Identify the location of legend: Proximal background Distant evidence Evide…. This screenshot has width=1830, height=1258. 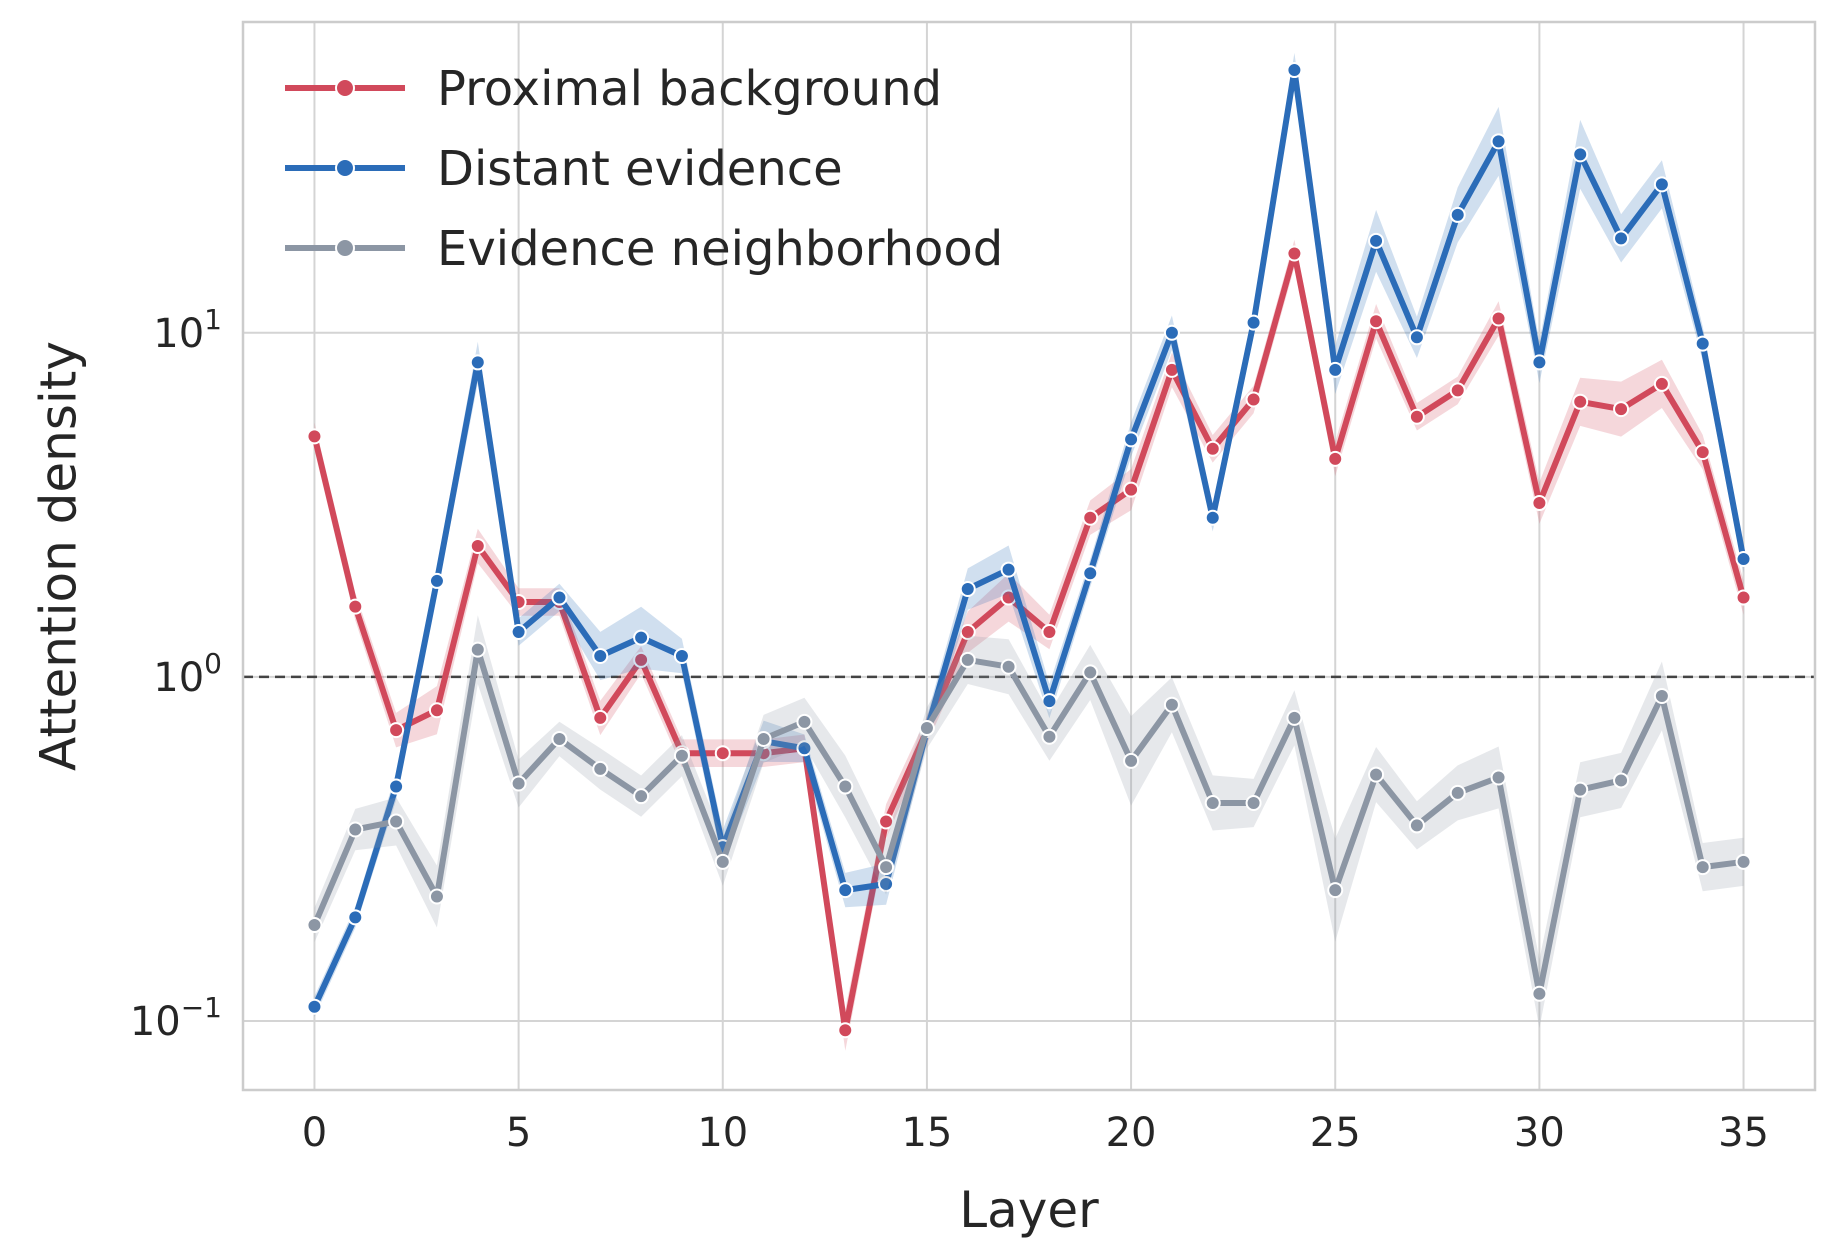
(644, 169).